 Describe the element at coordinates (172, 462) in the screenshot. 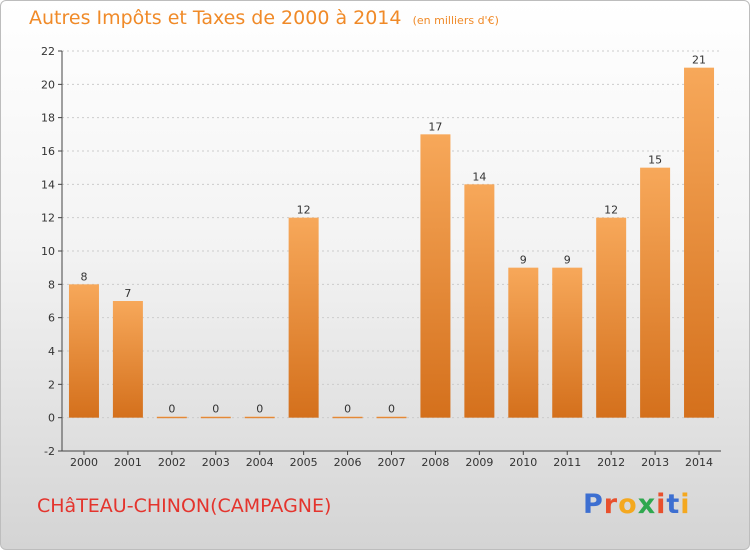

I see `x-tick-label: 2002` at that location.